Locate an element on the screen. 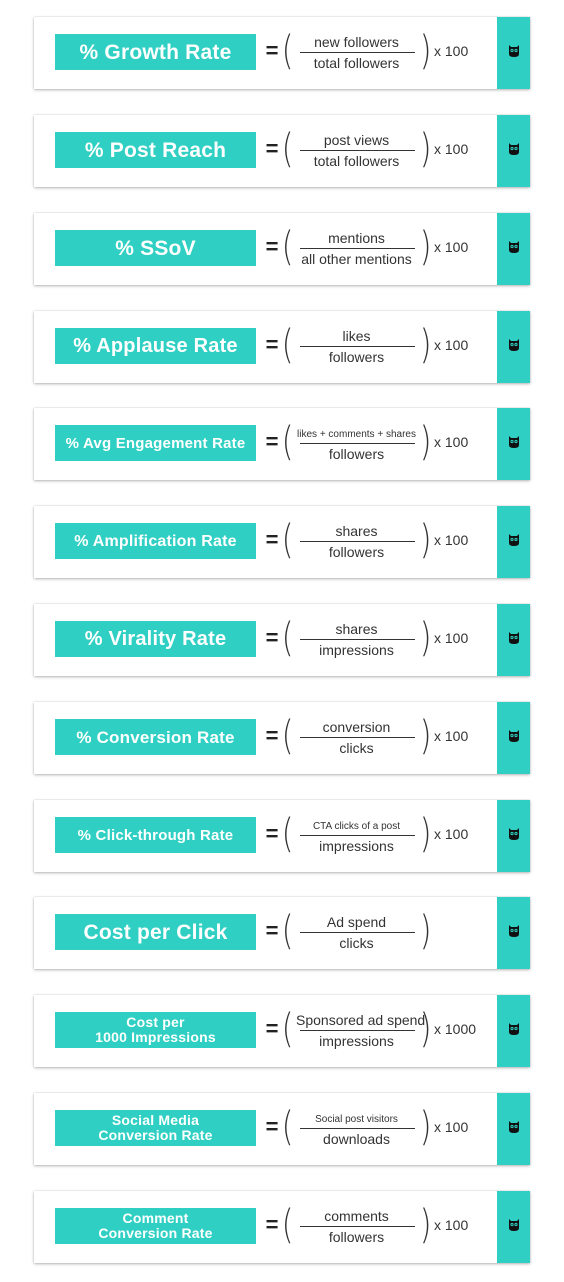 Image resolution: width=564 pixels, height=1282 pixels. multiplier: x 1000 is located at coordinates (455, 1029).